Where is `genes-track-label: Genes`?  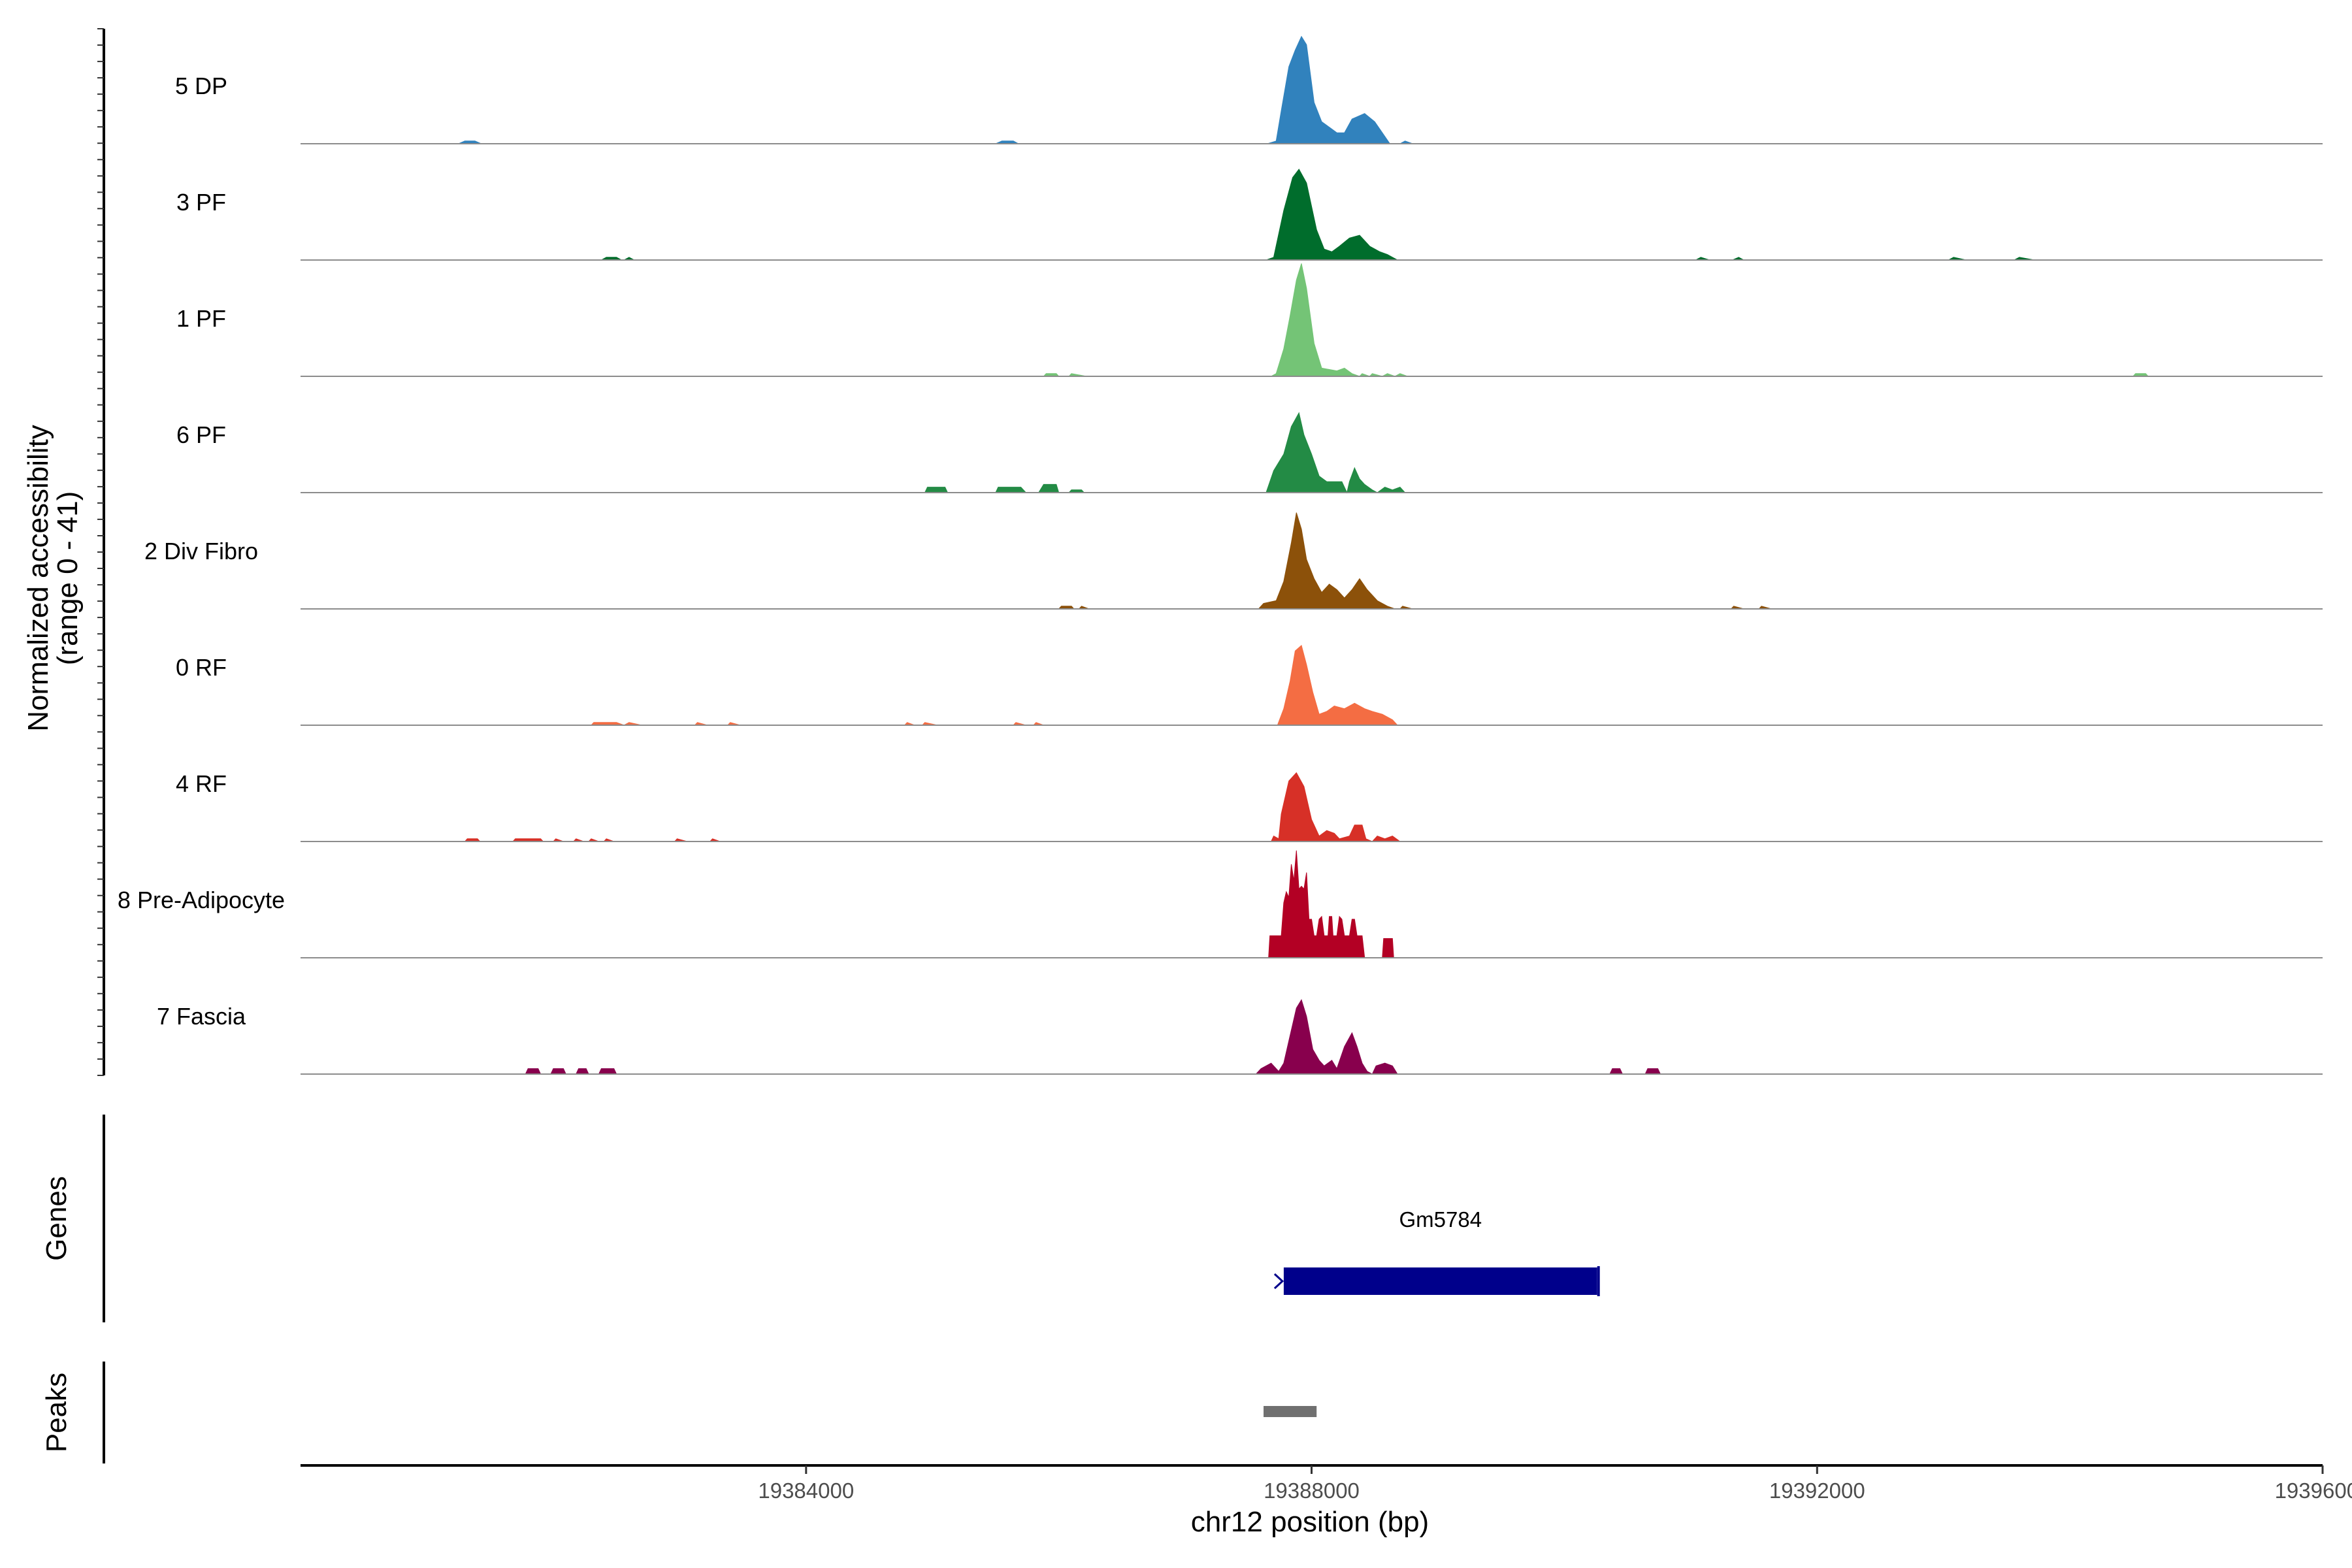 genes-track-label: Genes is located at coordinates (57, 1218).